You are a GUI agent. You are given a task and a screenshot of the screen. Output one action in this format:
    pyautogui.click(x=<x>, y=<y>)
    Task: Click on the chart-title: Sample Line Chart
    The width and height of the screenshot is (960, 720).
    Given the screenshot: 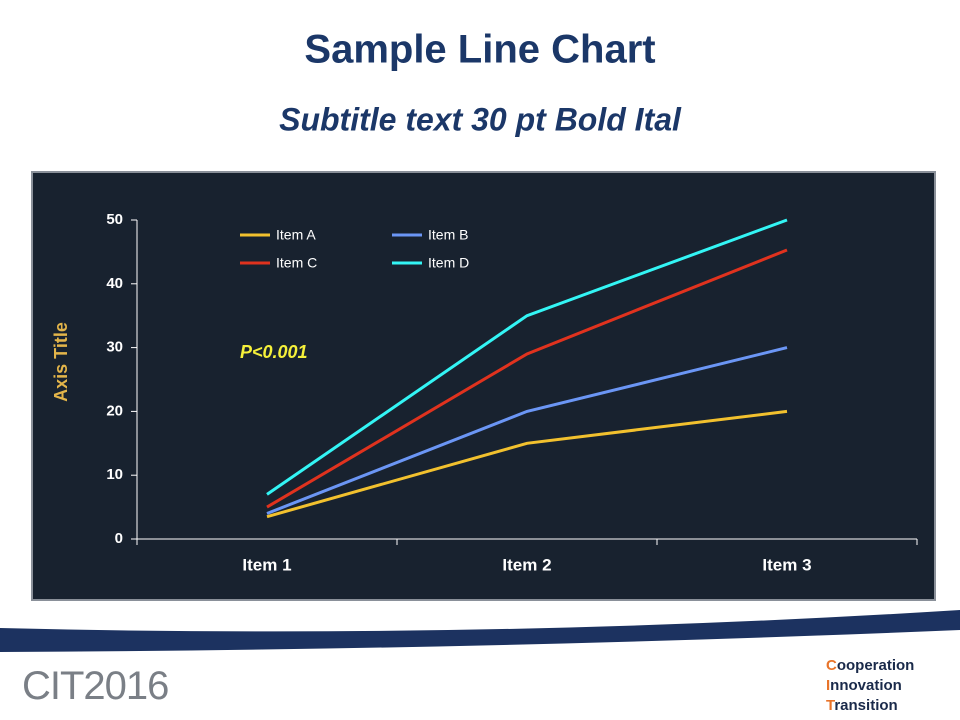 What is the action you would take?
    pyautogui.click(x=479, y=50)
    